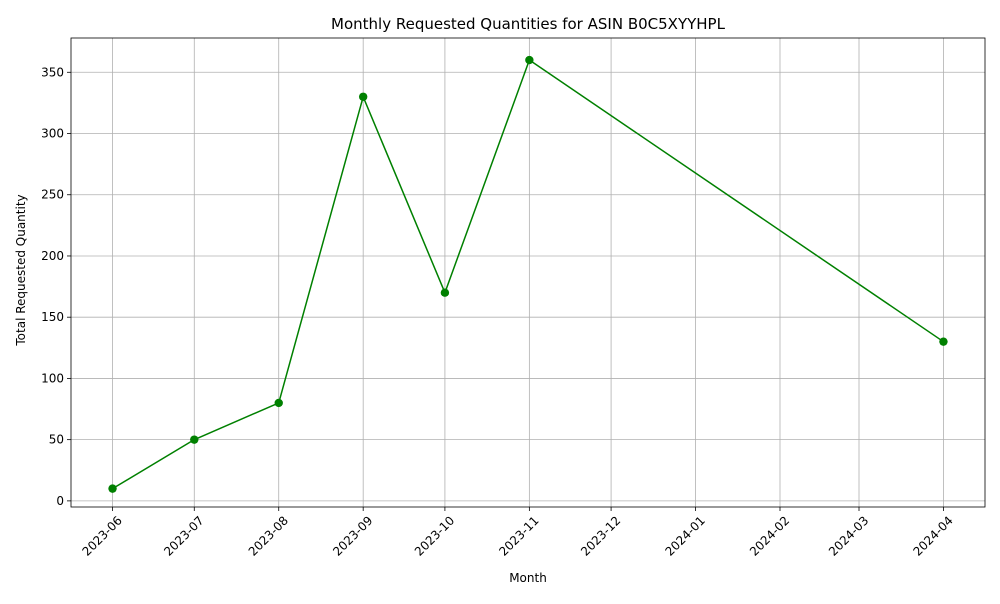 The width and height of the screenshot is (1000, 604). I want to click on y-tick-label: 50, so click(56, 440).